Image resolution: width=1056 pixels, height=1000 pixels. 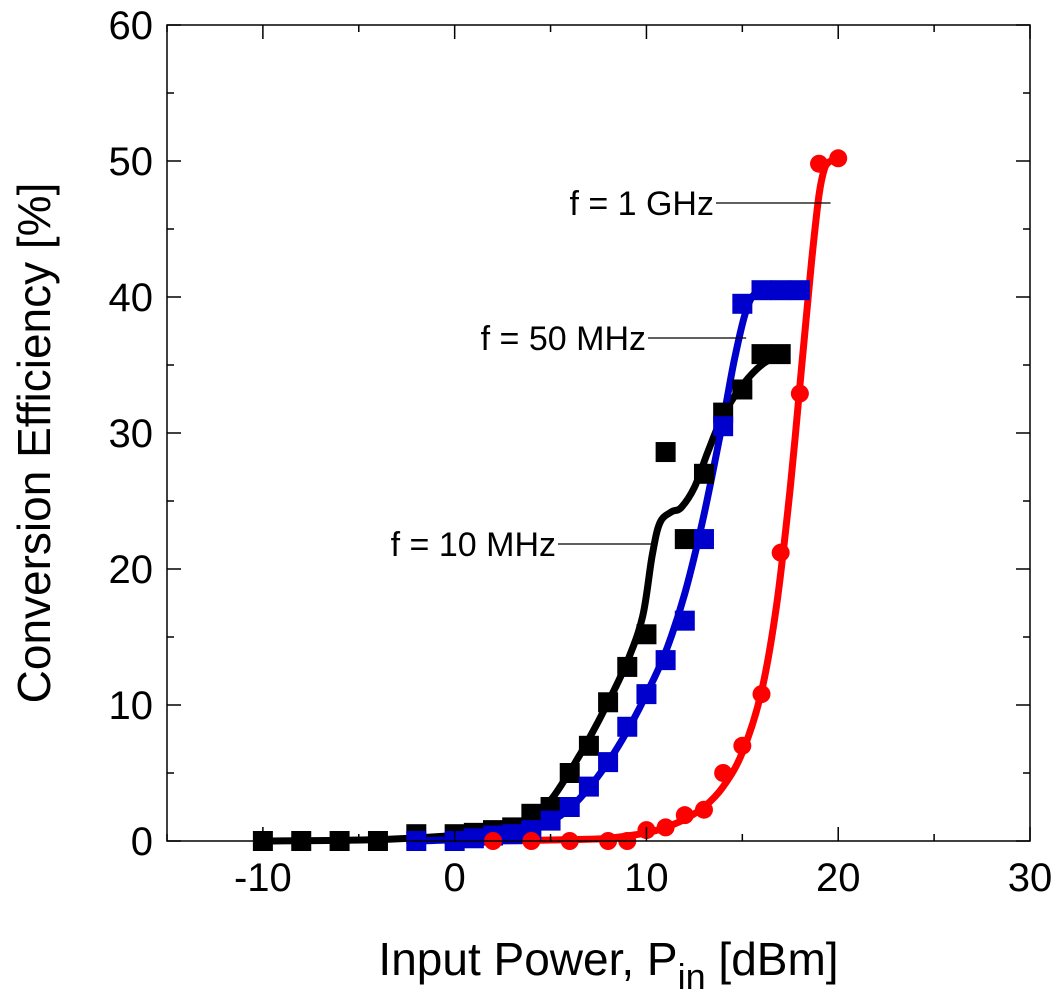 What do you see at coordinates (131, 570) in the screenshot?
I see `y-tick-label: 20` at bounding box center [131, 570].